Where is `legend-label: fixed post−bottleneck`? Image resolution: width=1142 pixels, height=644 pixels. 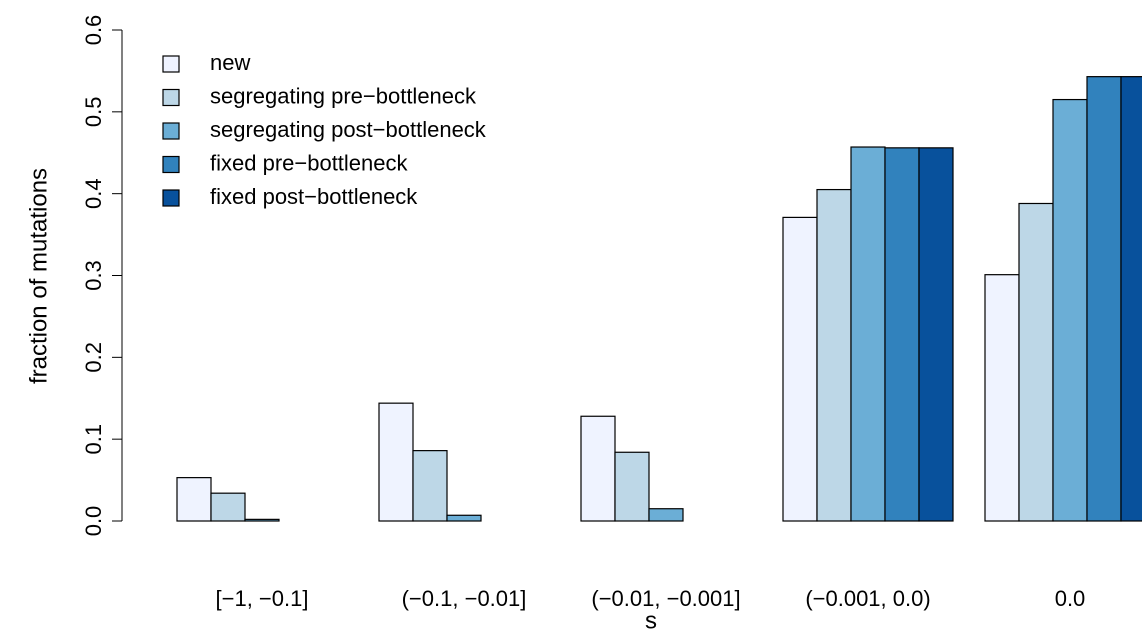 legend-label: fixed post−bottleneck is located at coordinates (314, 196).